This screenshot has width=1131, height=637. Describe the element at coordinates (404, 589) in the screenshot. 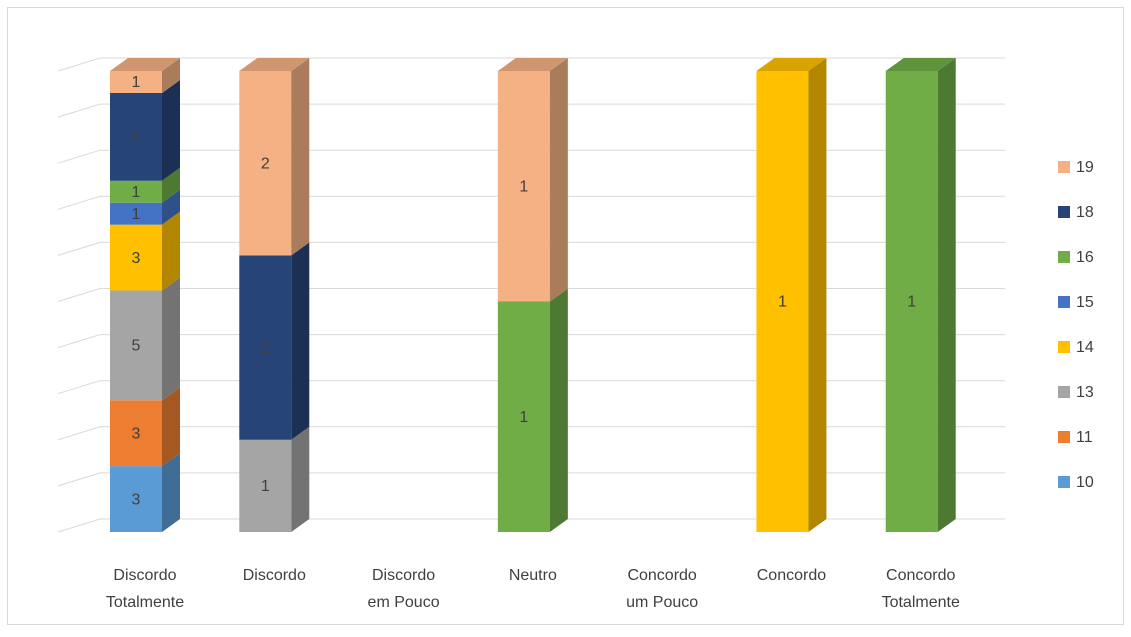

I see `x-tick-label: Discordo em Pouco` at that location.